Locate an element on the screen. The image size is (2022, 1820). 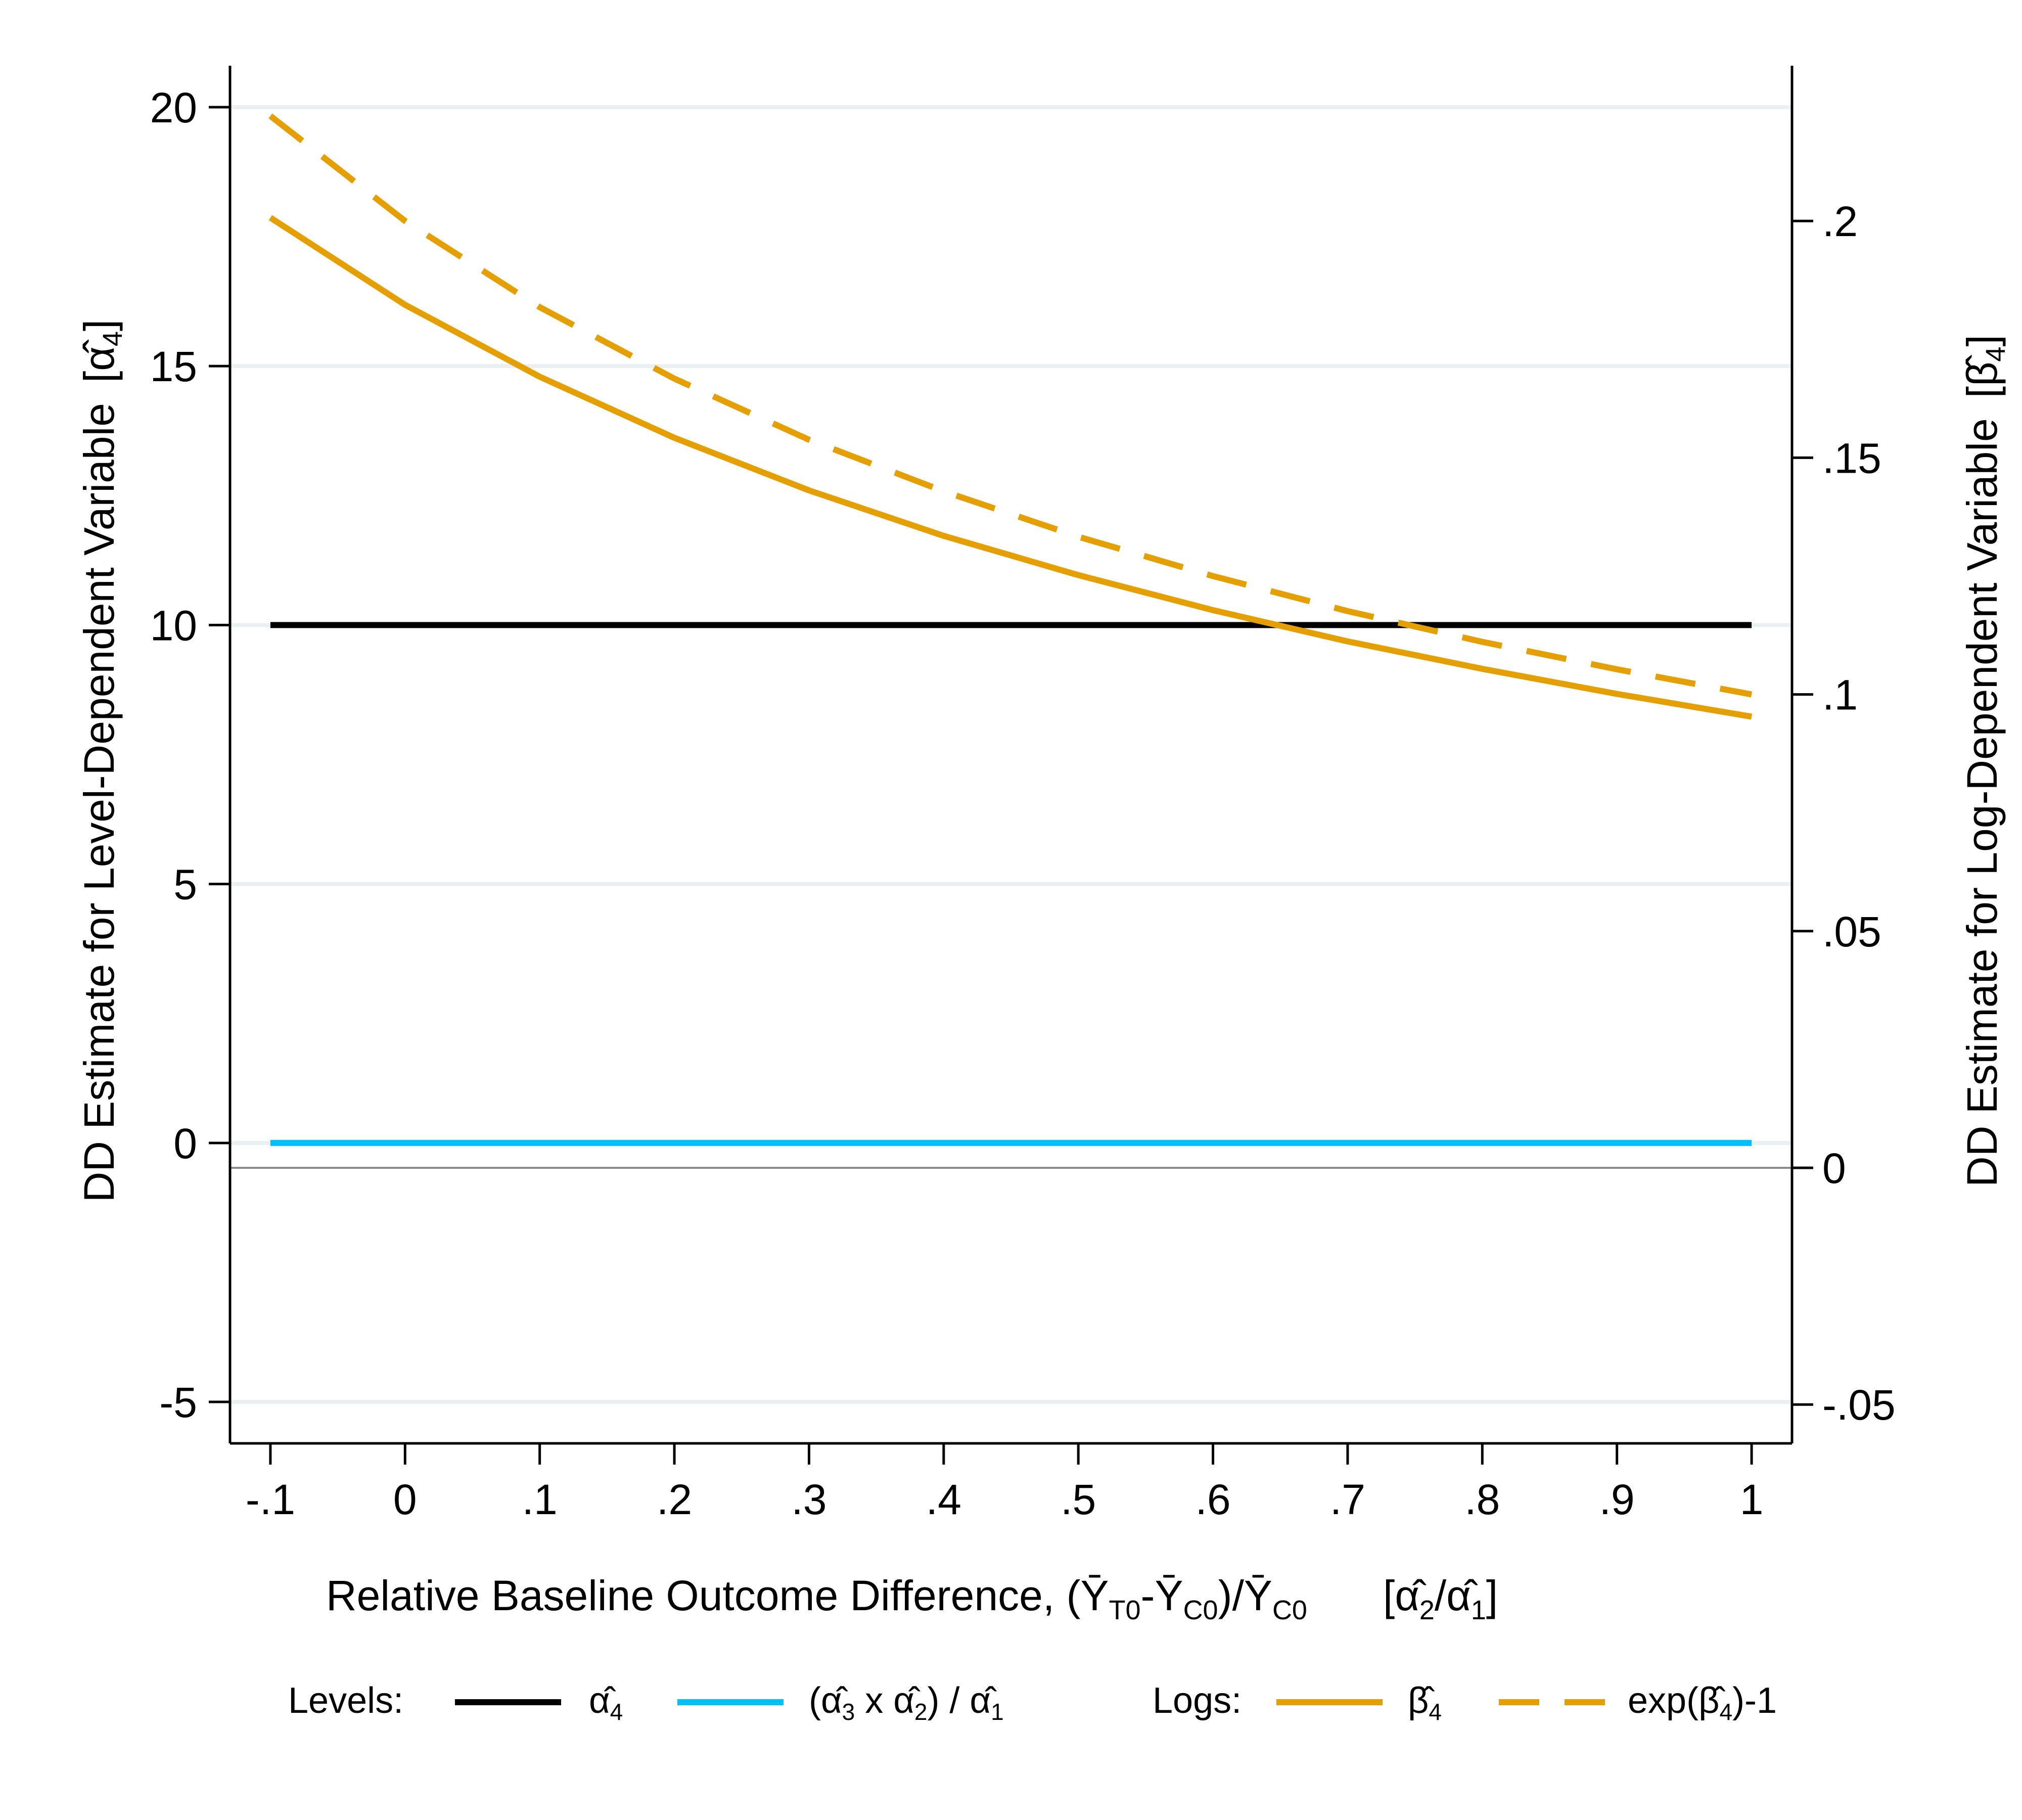
x-tick-label: .3 is located at coordinates (808, 1499).